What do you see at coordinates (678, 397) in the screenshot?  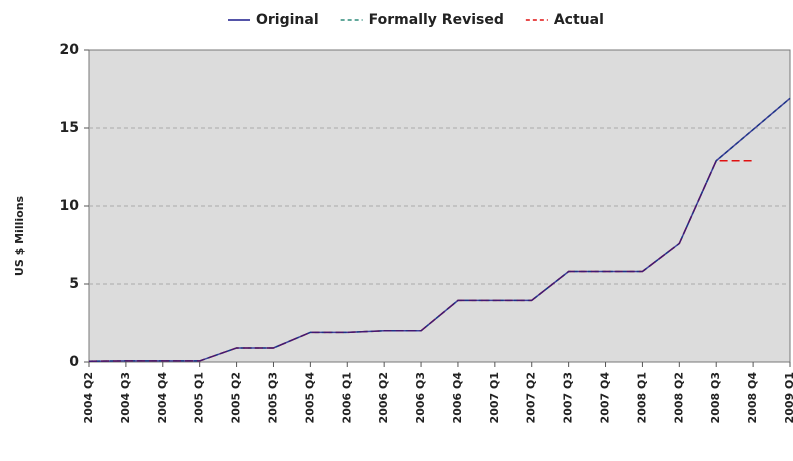 I see `x-tick-label: 2008 Q2` at bounding box center [678, 397].